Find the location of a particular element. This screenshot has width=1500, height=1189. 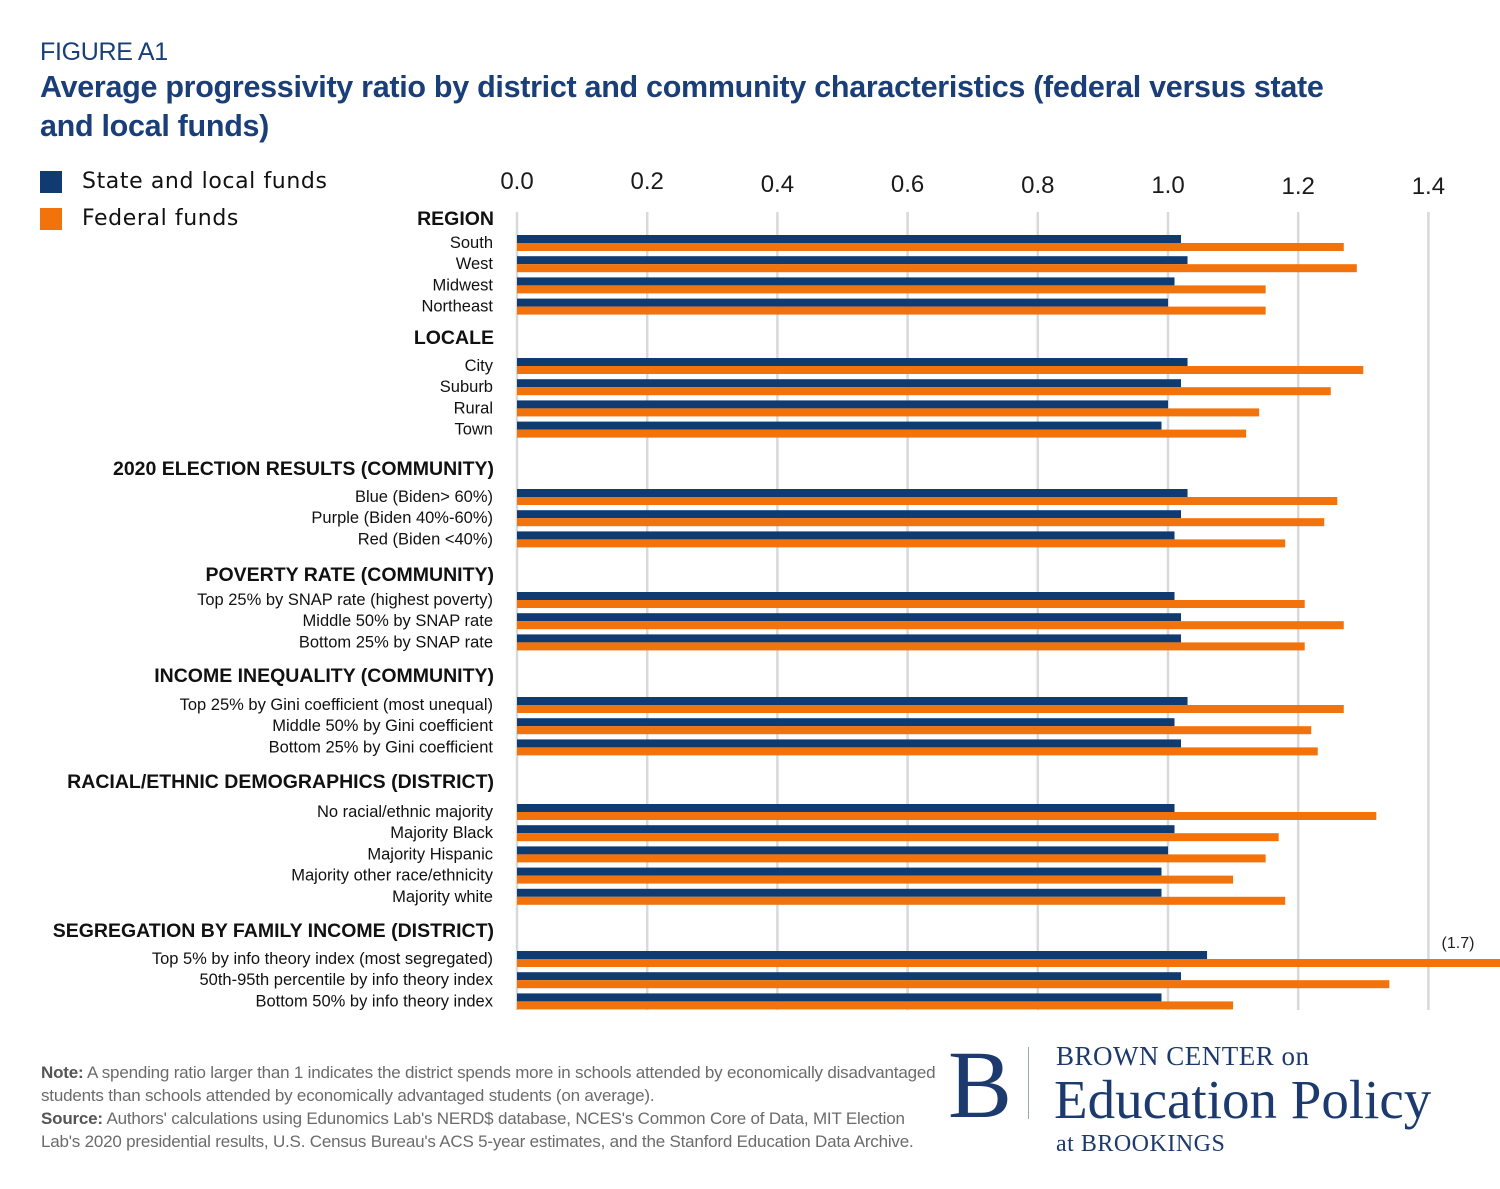

x-tick-label: 1.0 is located at coordinates (1167, 185).